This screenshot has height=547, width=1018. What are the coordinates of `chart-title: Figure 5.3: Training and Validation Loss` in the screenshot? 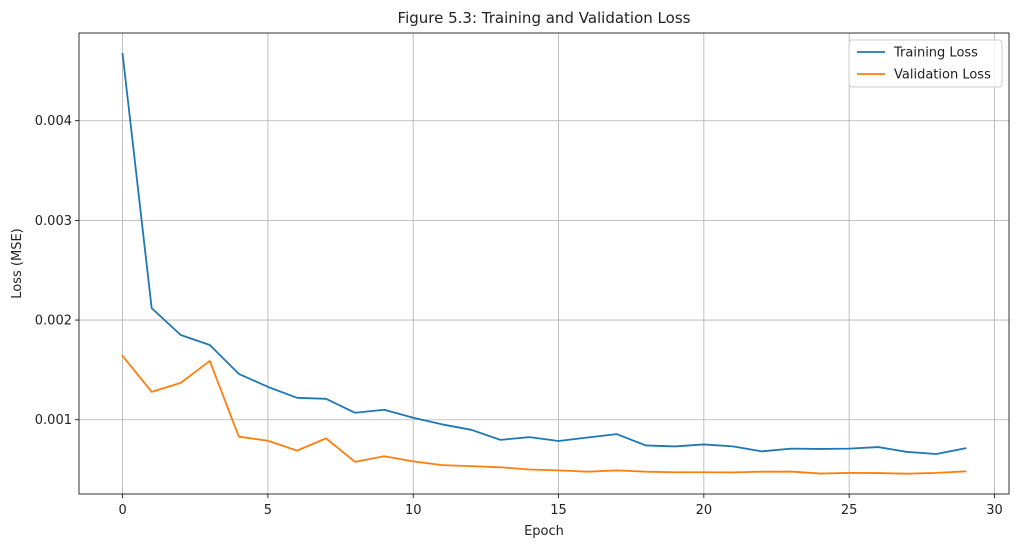 It's located at (544, 18).